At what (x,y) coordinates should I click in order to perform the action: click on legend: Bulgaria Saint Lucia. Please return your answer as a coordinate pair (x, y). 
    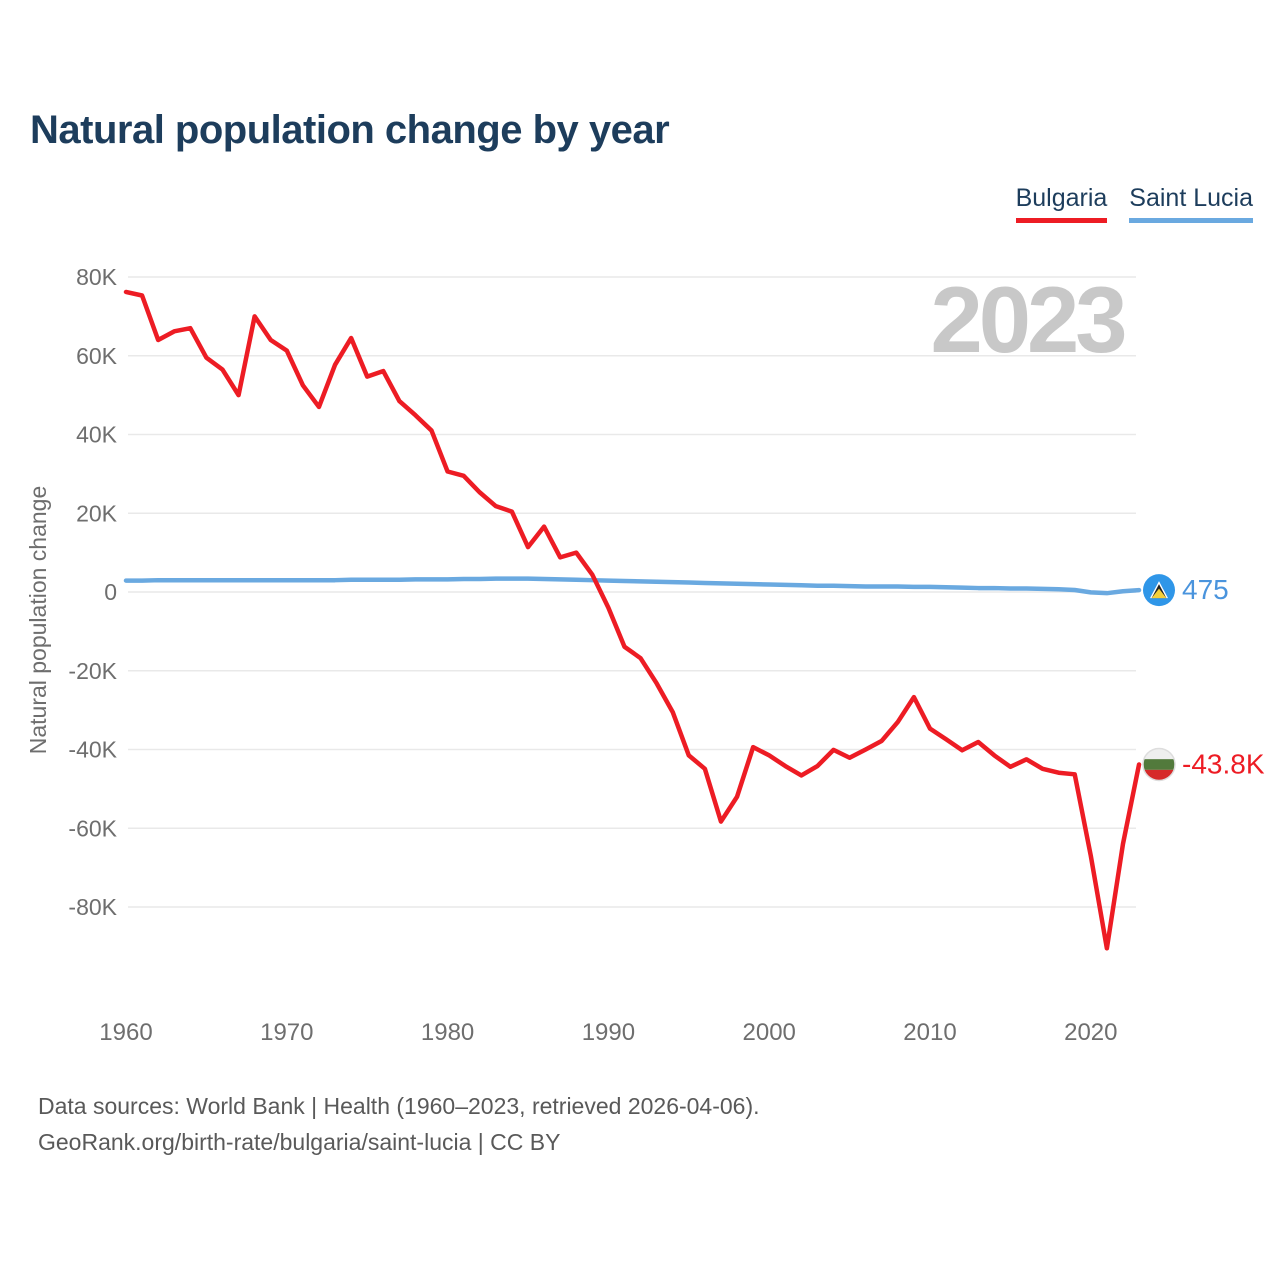
    Looking at the image, I should click on (1134, 203).